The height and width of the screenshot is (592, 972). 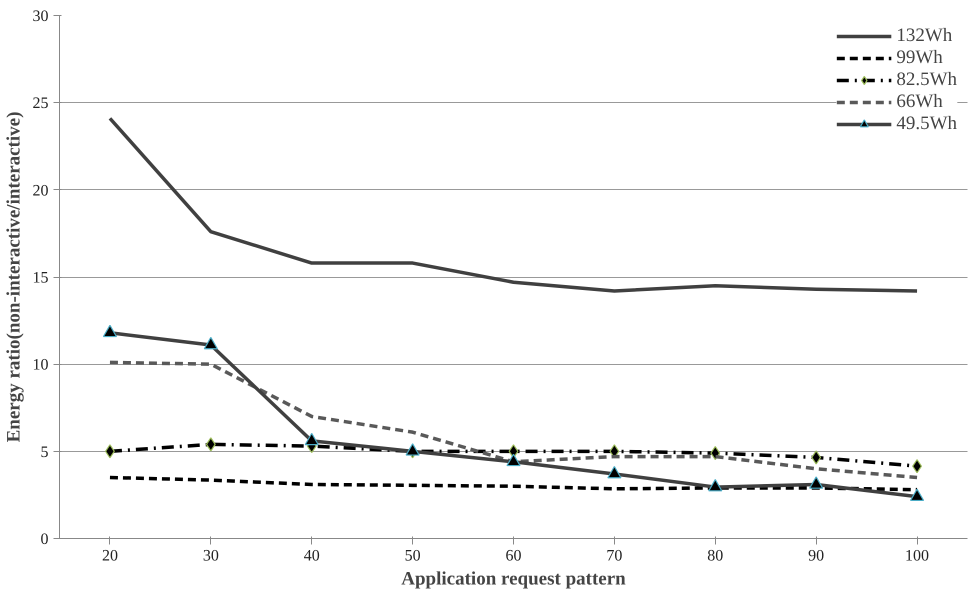 I want to click on legend-label: 82.5Wh, so click(x=926, y=80).